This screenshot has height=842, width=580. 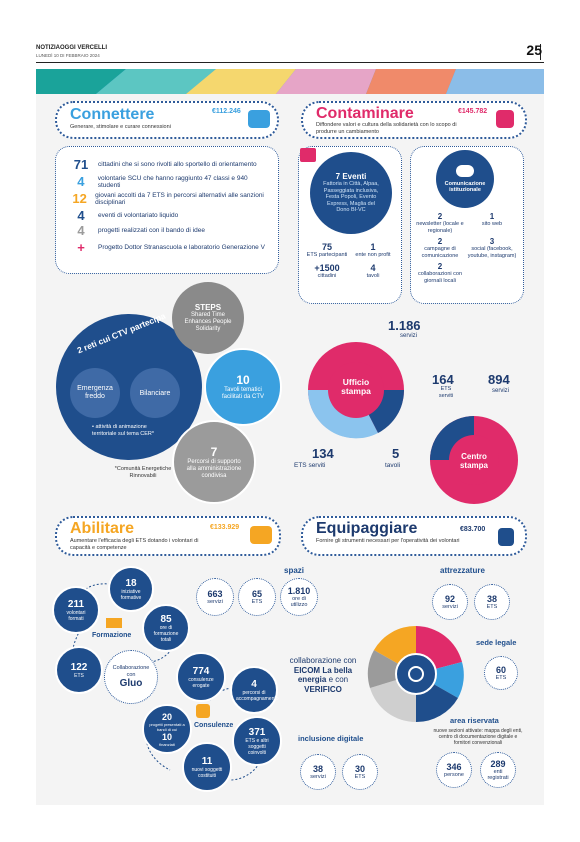 What do you see at coordinates (327, 275) in the screenshot?
I see `eventi-stat-text: cittadini` at bounding box center [327, 275].